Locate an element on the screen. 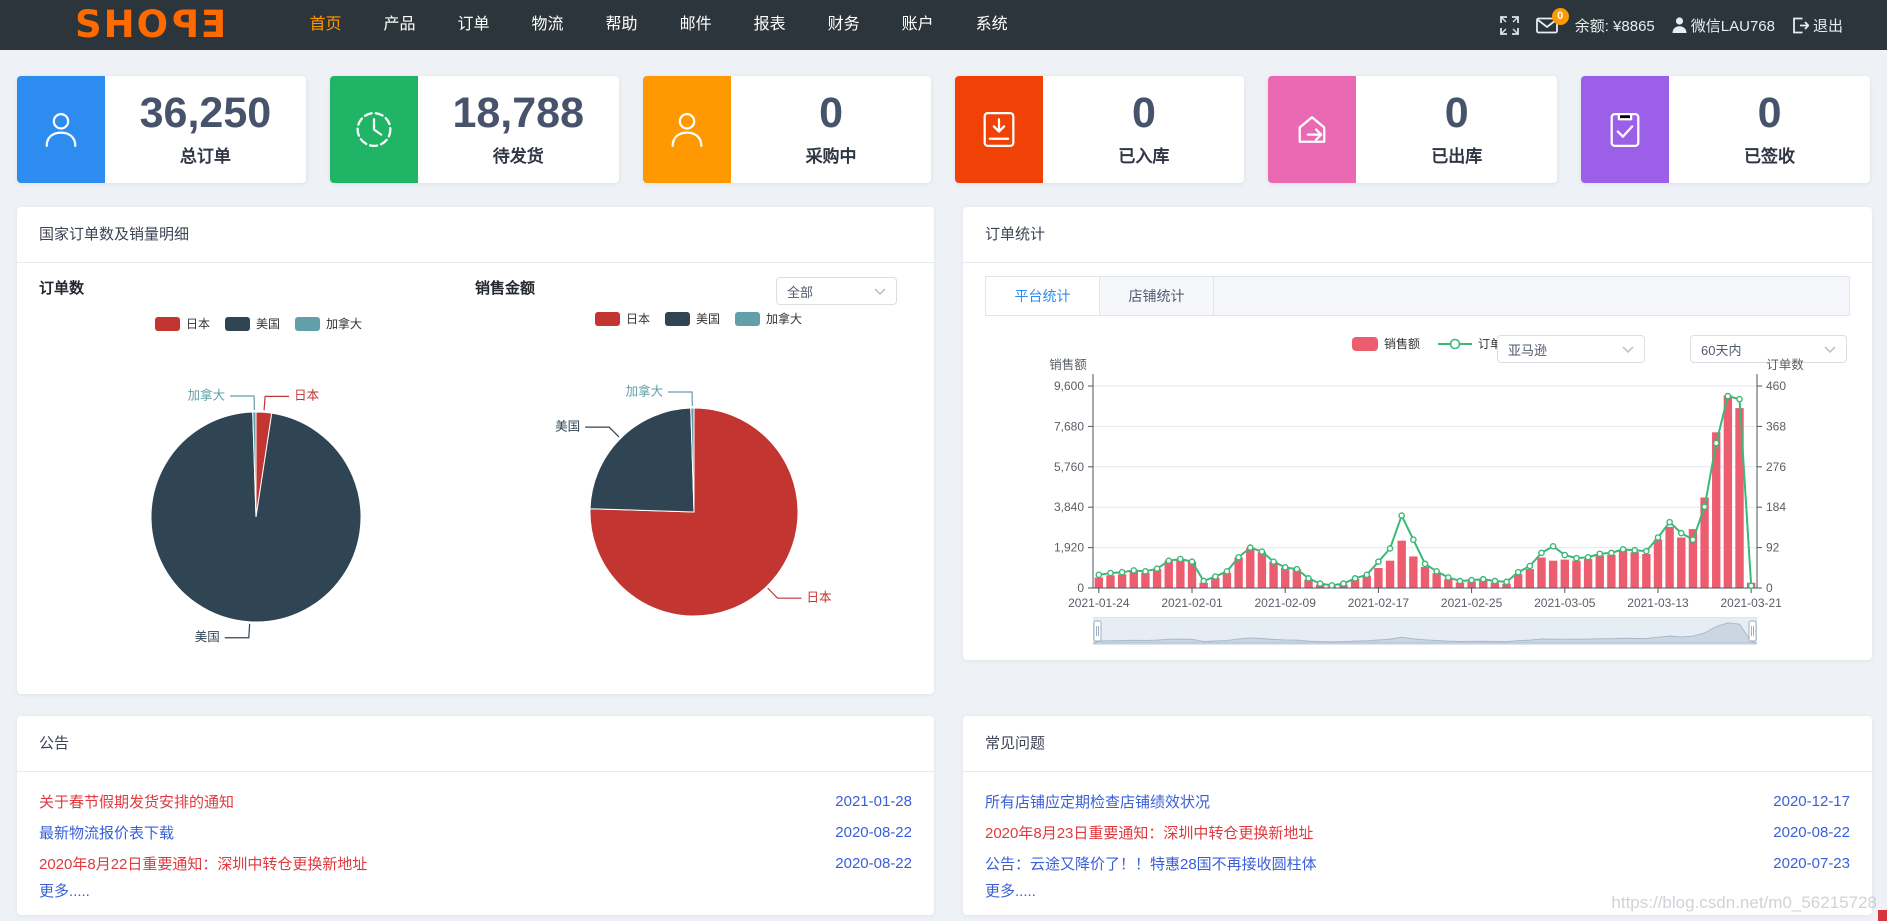 This screenshot has width=1887, height=921. sales-pie-legend: 日本 美国 加拿大 is located at coordinates (706, 318).